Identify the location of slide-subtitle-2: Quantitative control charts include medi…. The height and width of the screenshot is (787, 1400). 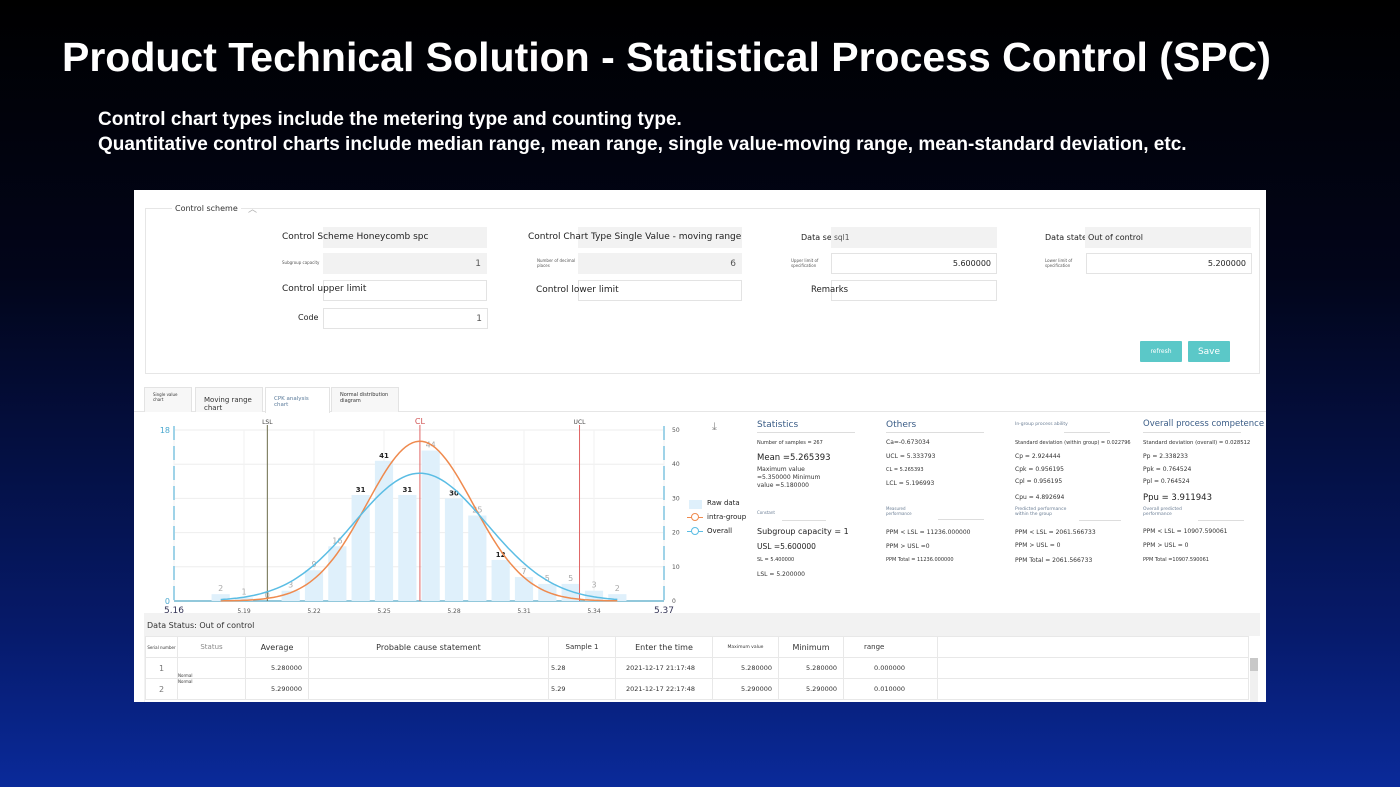
(642, 144).